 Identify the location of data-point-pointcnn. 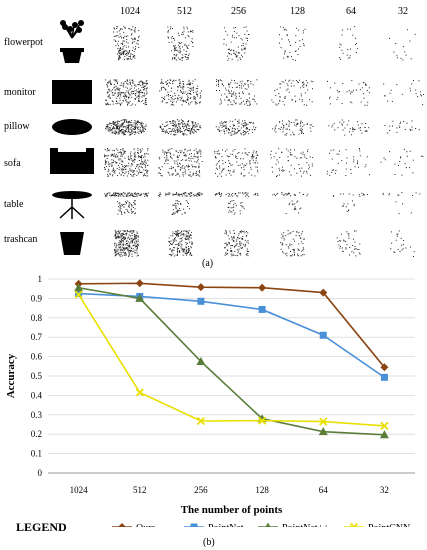
(78, 294).